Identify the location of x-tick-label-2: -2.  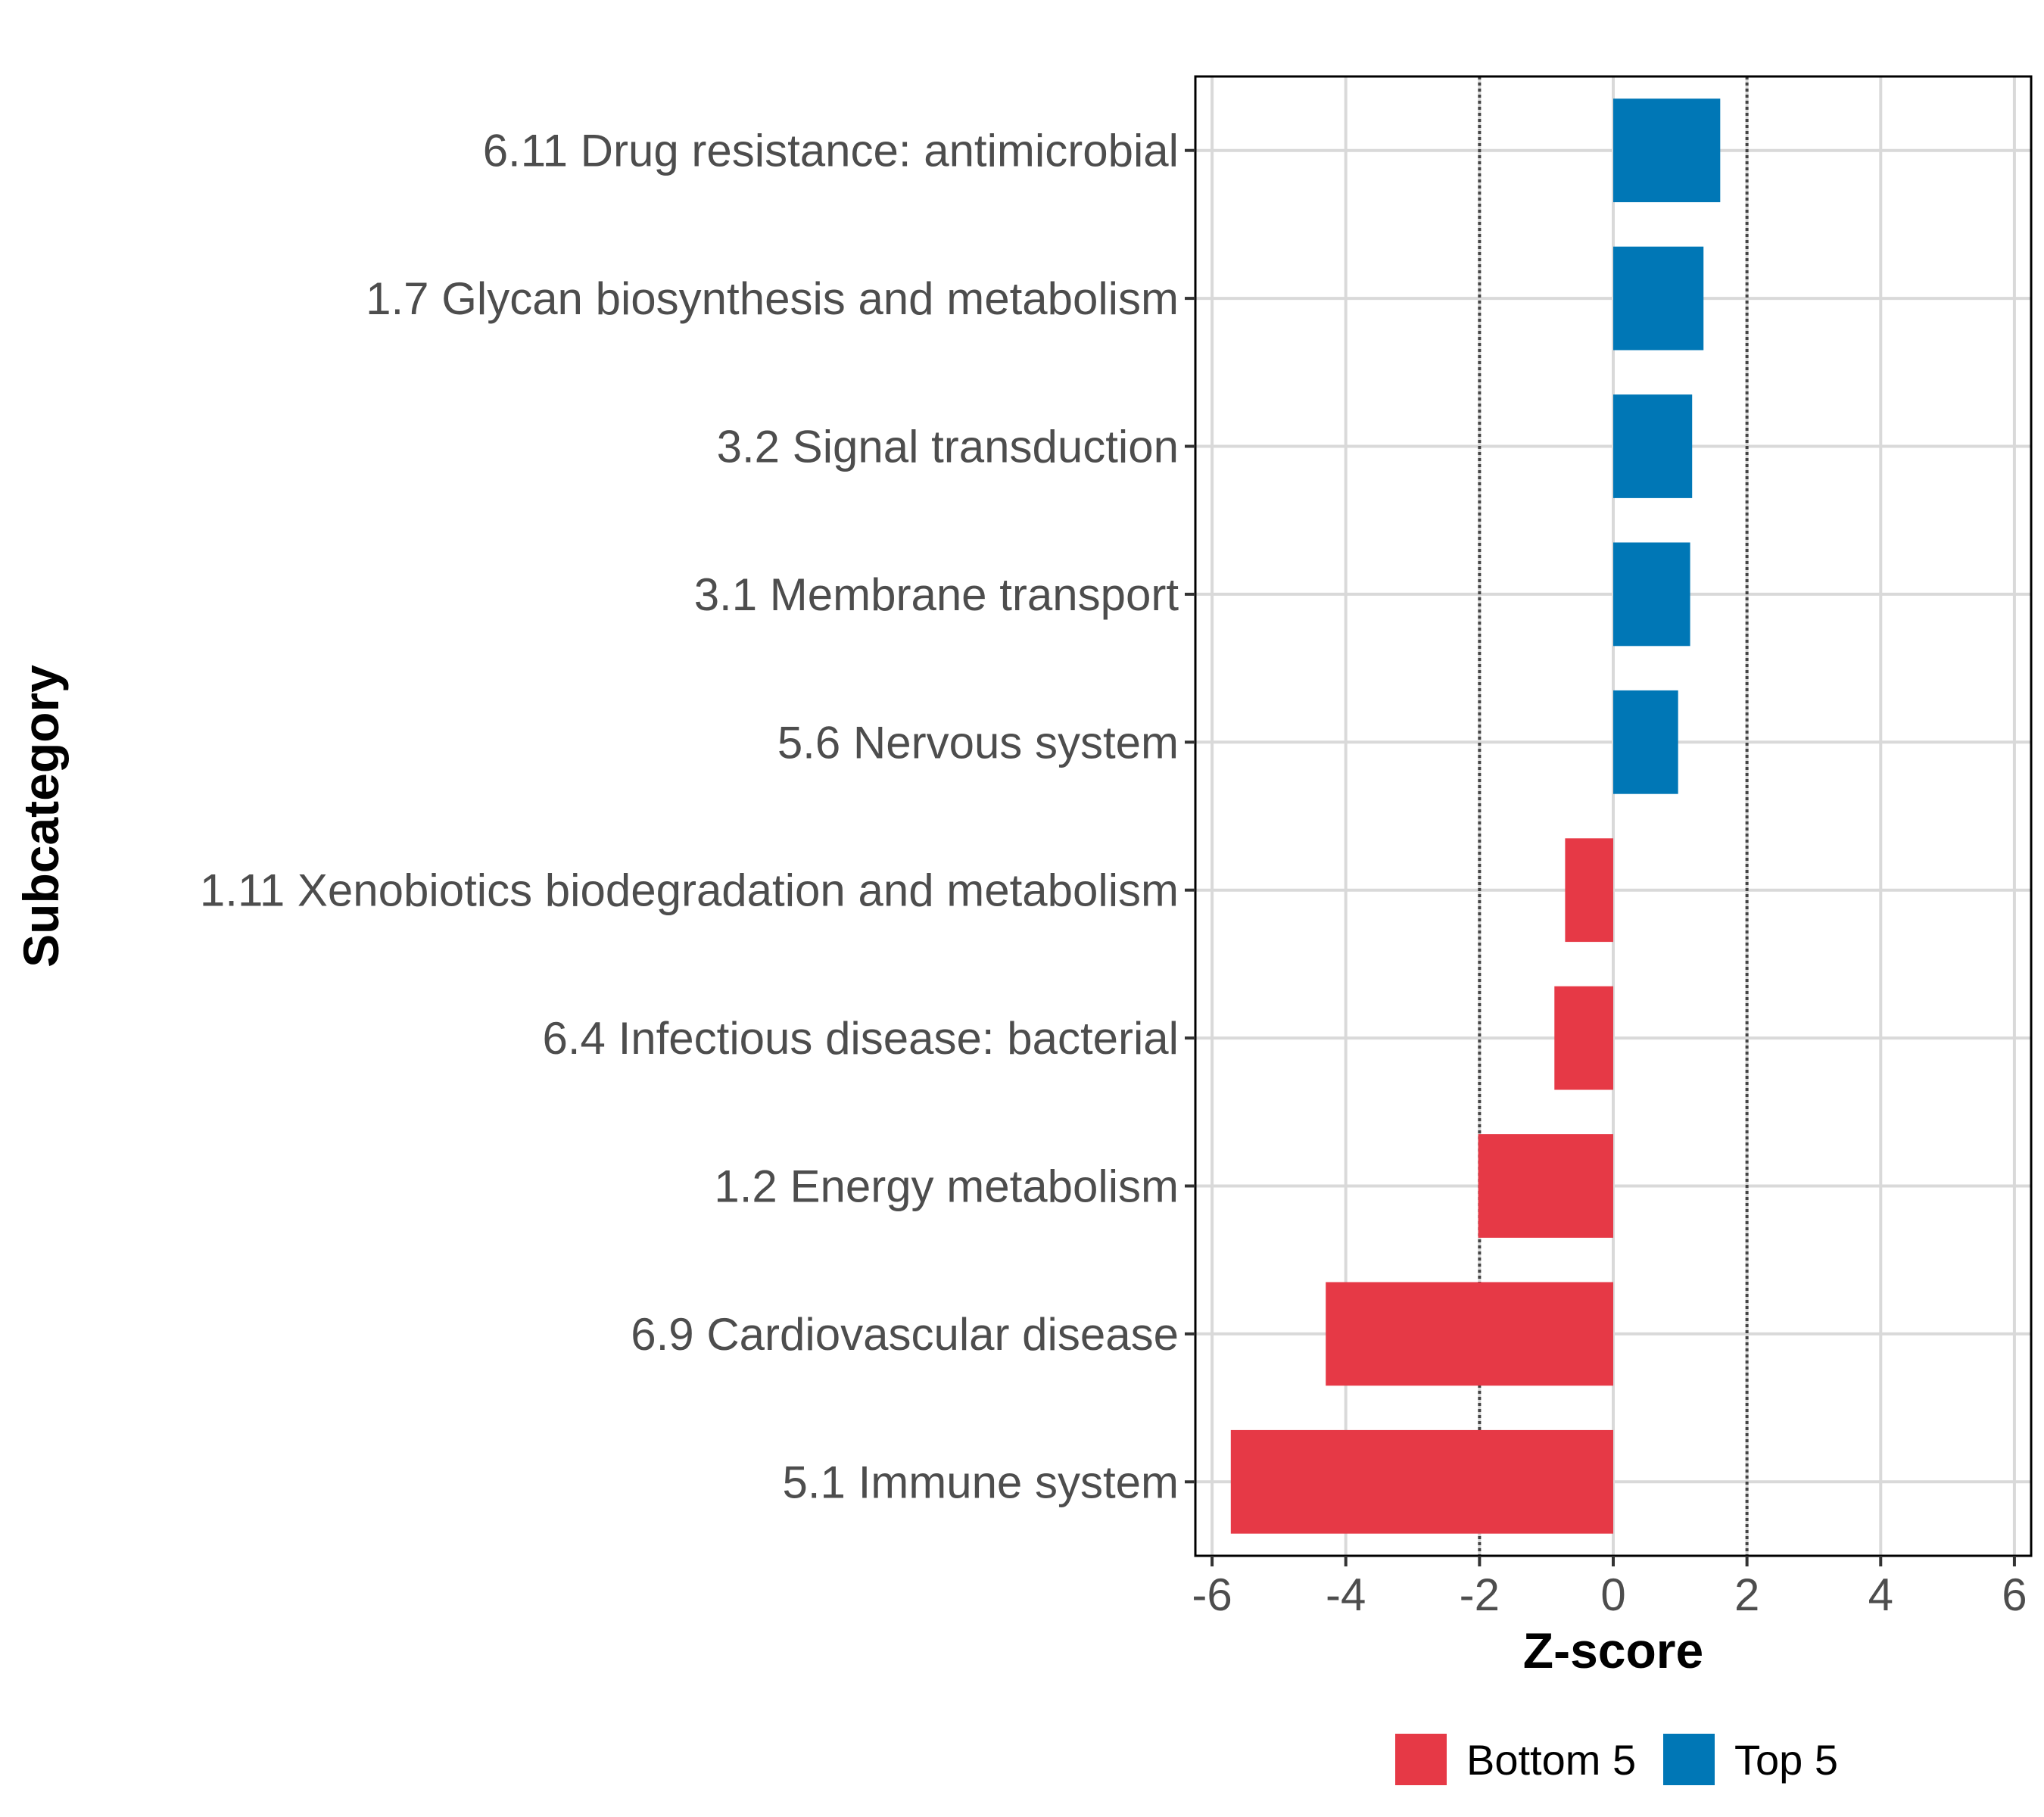
(1480, 1594).